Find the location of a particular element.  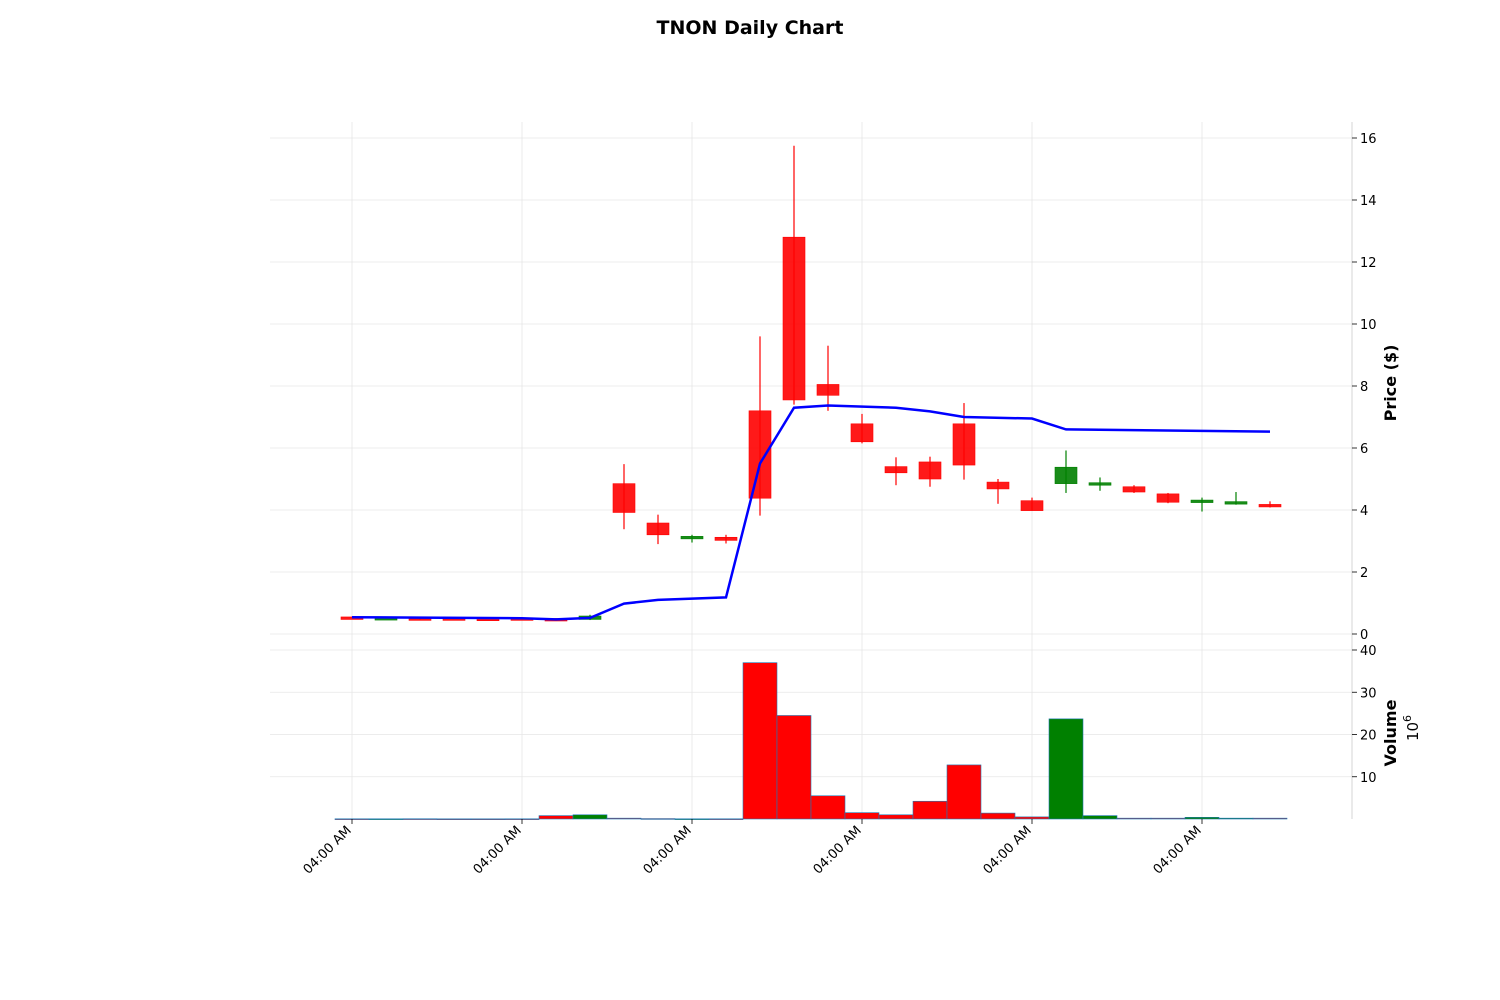

volume-bars is located at coordinates (811, 741).